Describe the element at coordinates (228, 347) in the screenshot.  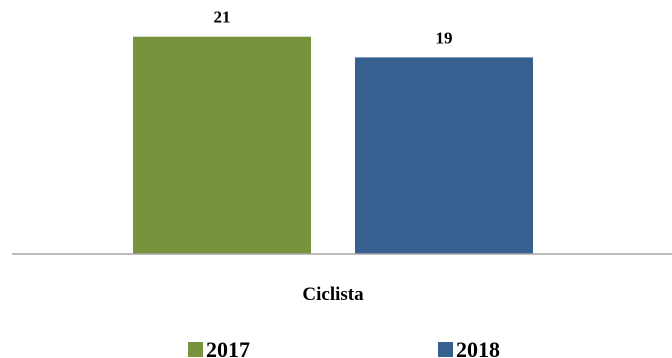
I see `legend-label-2017: 2017` at that location.